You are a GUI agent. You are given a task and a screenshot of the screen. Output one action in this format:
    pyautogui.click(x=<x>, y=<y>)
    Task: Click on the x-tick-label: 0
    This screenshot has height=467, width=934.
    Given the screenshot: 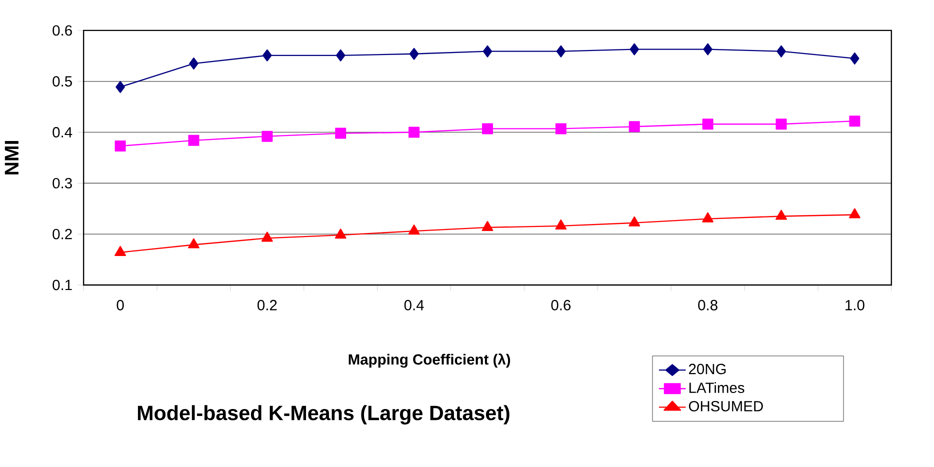 What is the action you would take?
    pyautogui.click(x=120, y=305)
    